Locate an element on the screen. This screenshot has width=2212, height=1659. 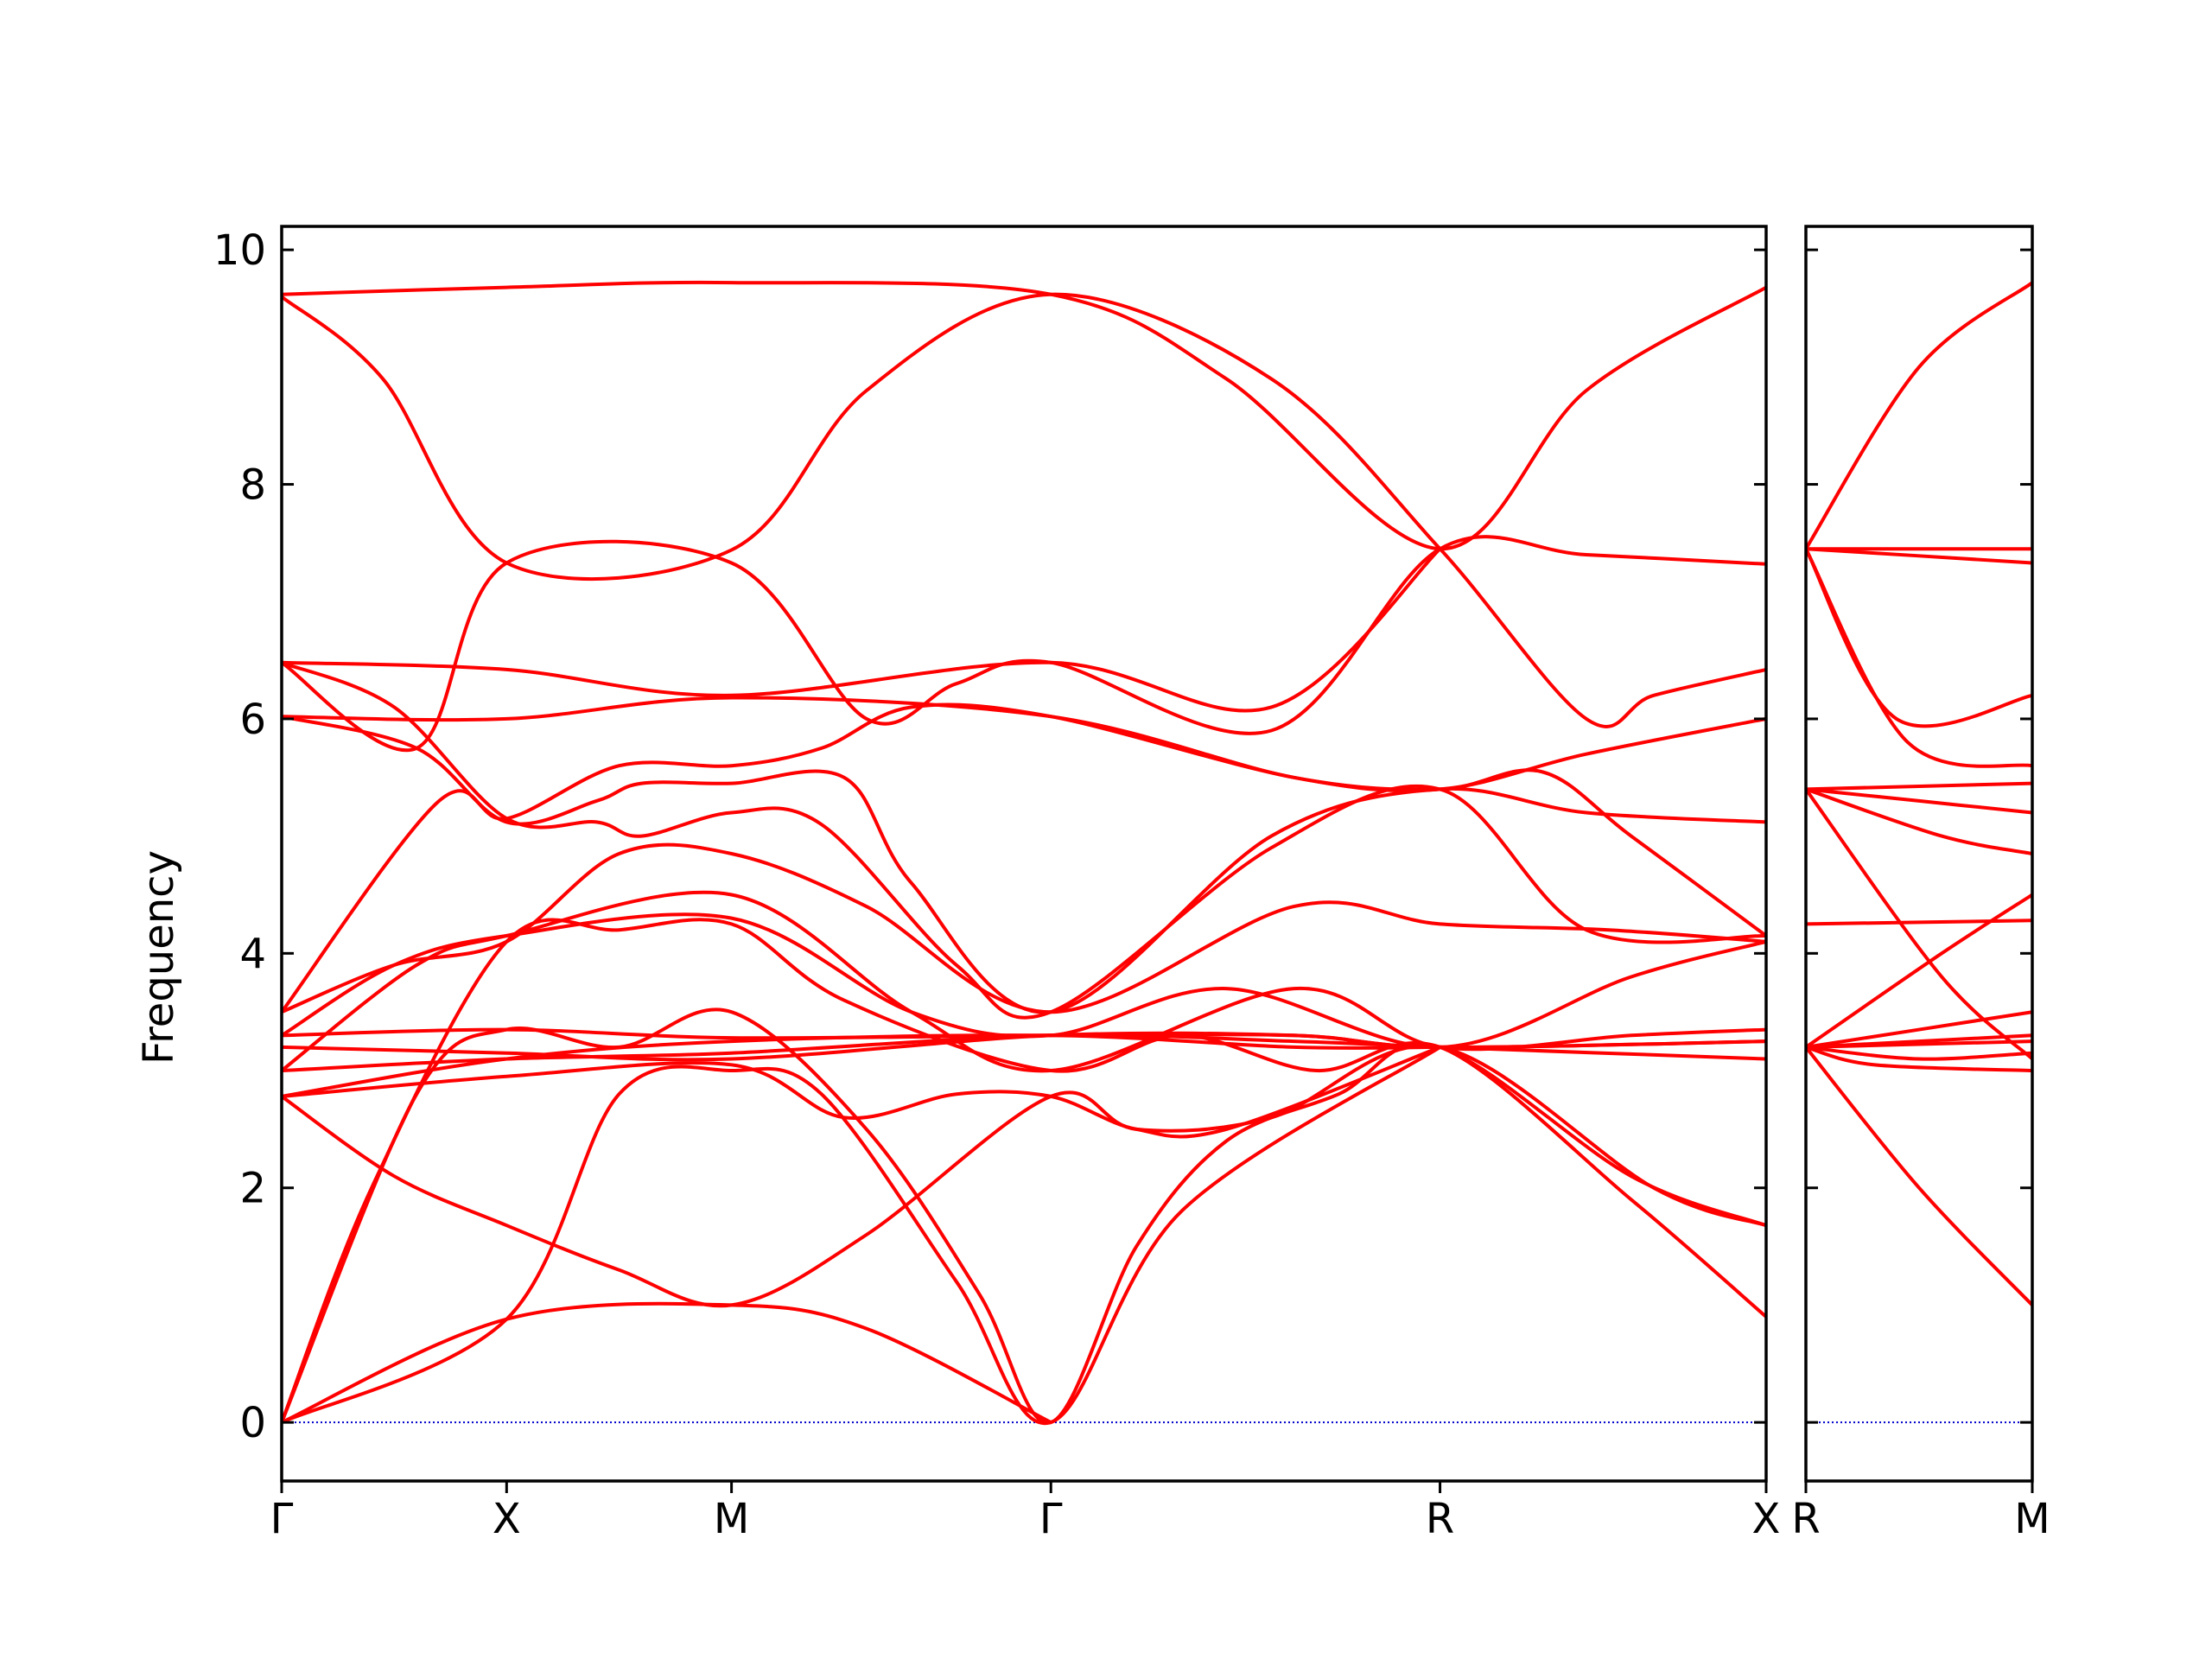
plot-frame is located at coordinates (1919, 854).